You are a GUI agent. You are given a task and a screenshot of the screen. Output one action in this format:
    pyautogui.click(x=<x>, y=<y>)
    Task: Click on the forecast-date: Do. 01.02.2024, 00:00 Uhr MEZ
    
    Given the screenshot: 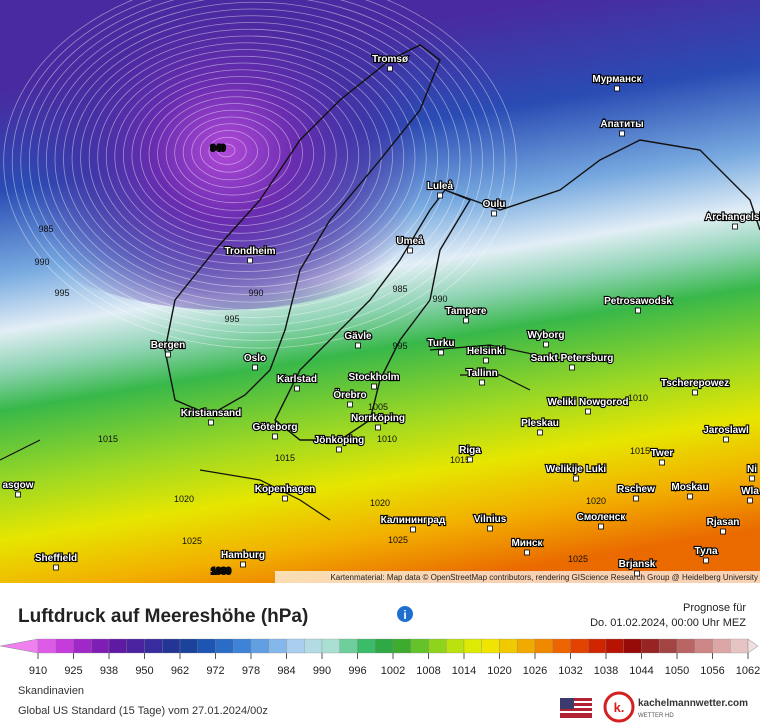 What is the action you would take?
    pyautogui.click(x=668, y=623)
    